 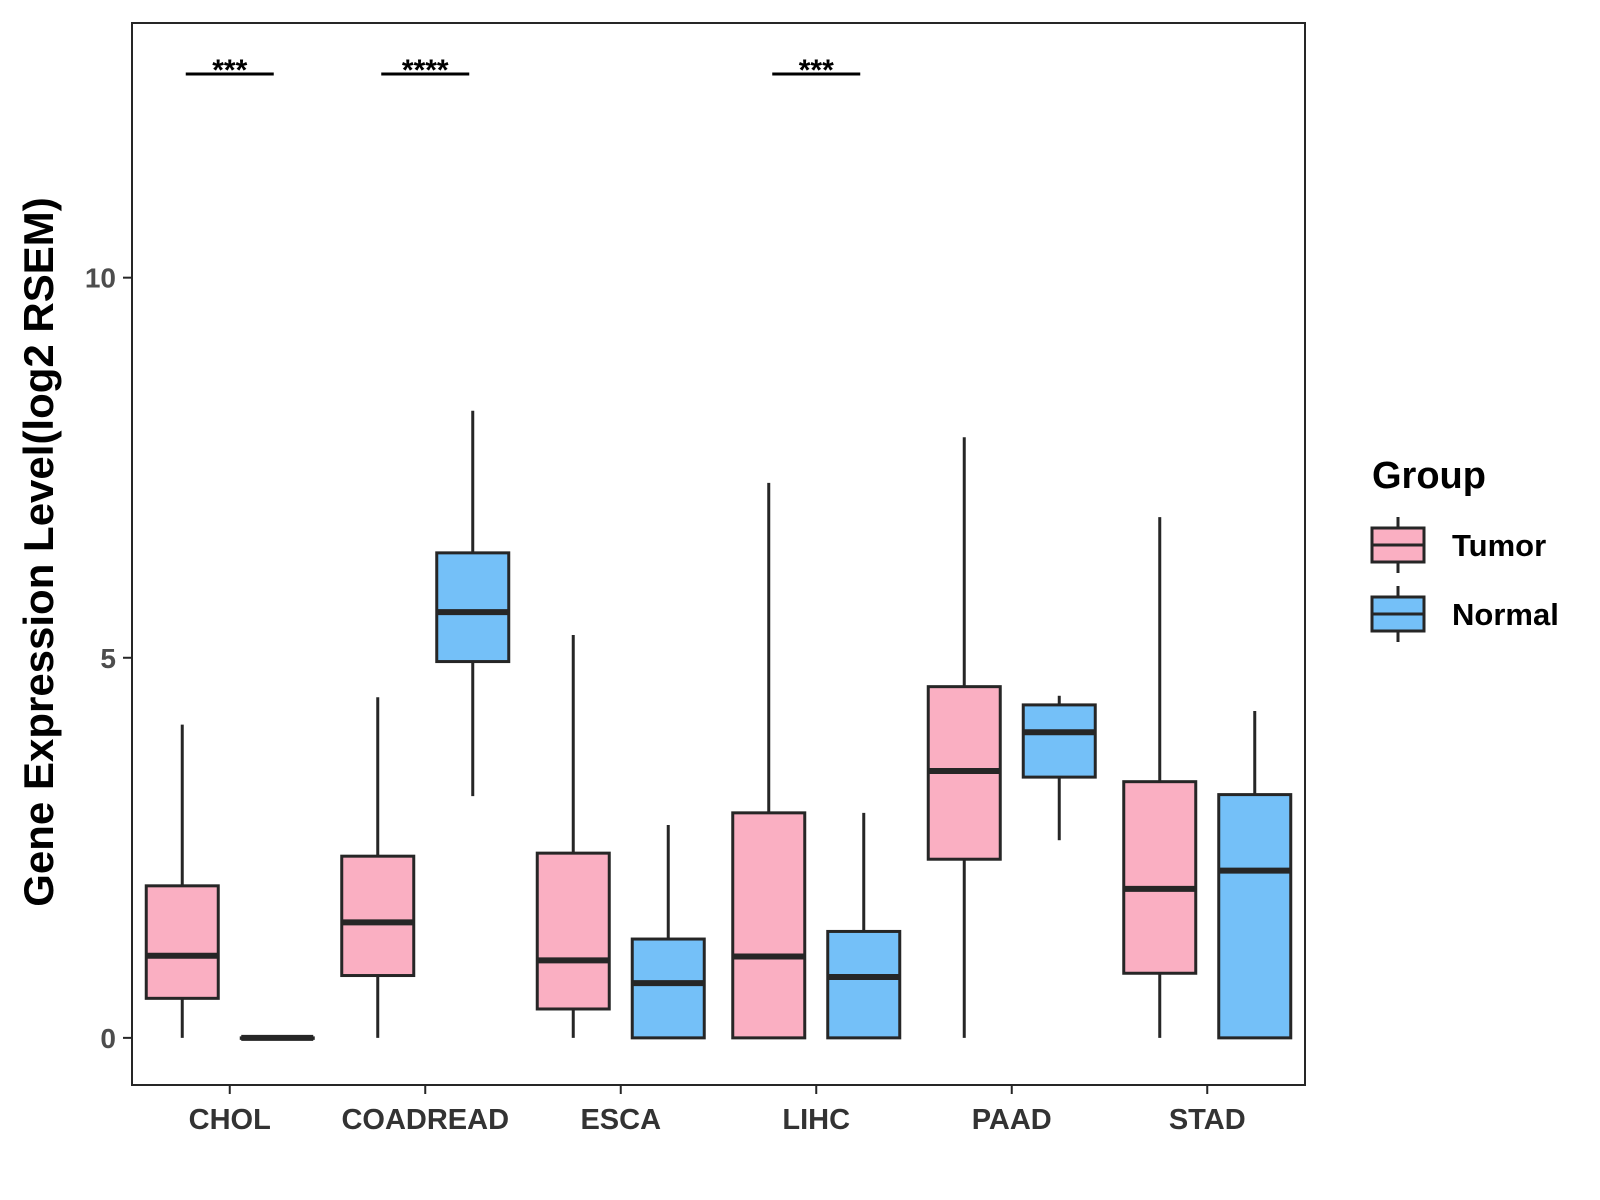 What do you see at coordinates (229, 70) in the screenshot?
I see `sig-label-chol: ***` at bounding box center [229, 70].